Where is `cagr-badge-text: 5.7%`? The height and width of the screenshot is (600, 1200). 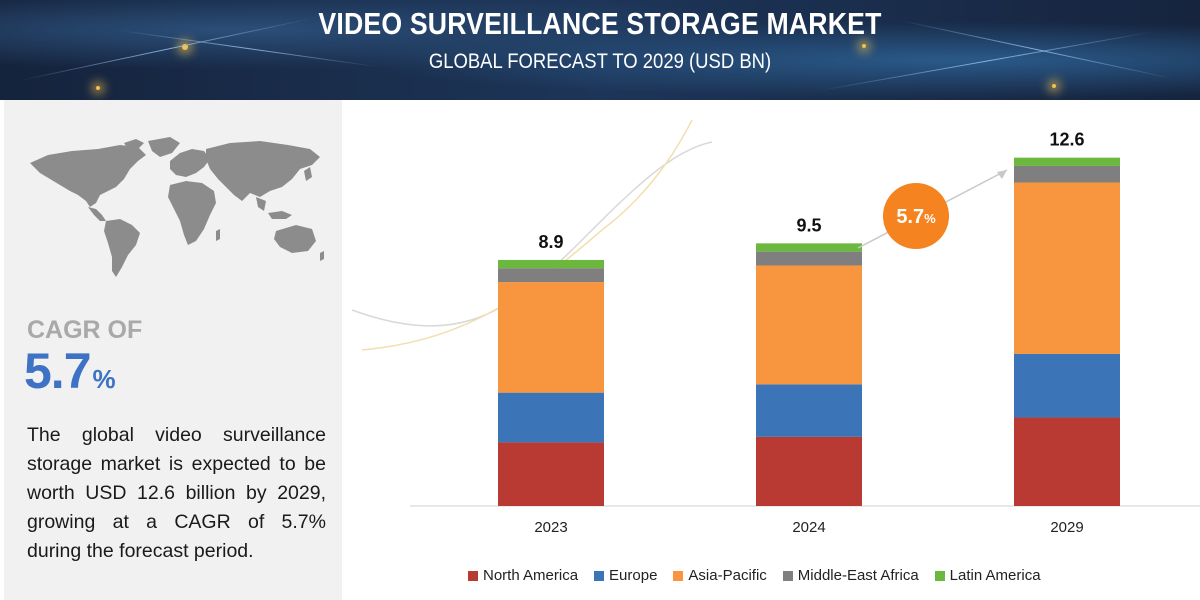
cagr-badge-text: 5.7% is located at coordinates (916, 217).